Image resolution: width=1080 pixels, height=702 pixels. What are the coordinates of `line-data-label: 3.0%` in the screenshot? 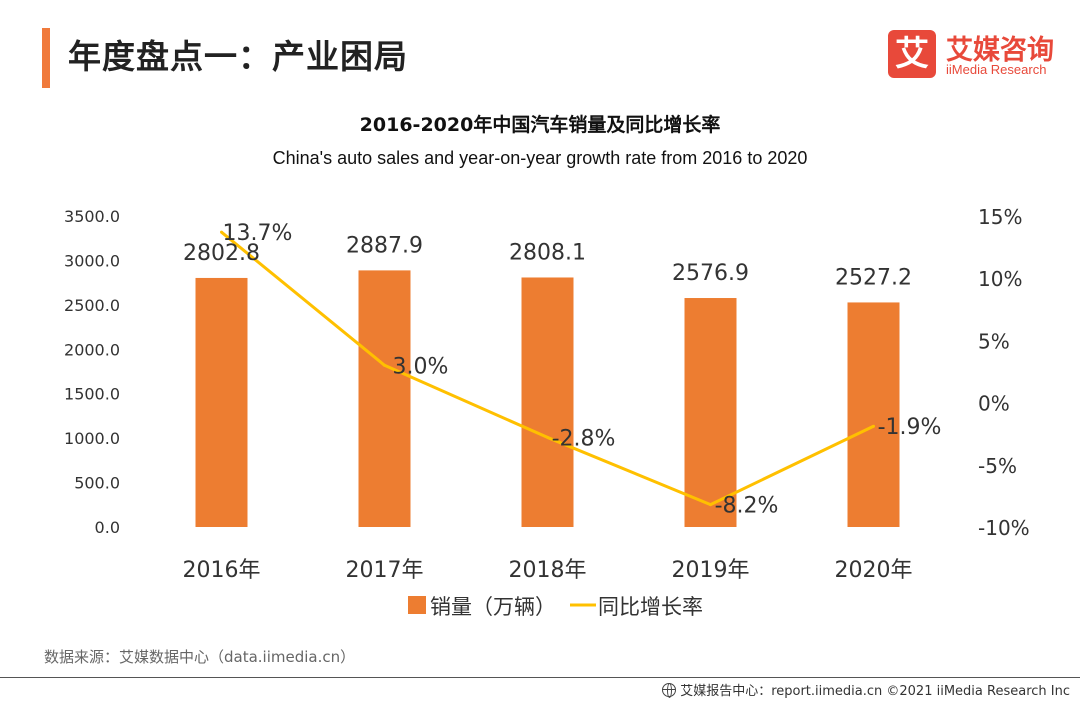 It's located at (421, 366).